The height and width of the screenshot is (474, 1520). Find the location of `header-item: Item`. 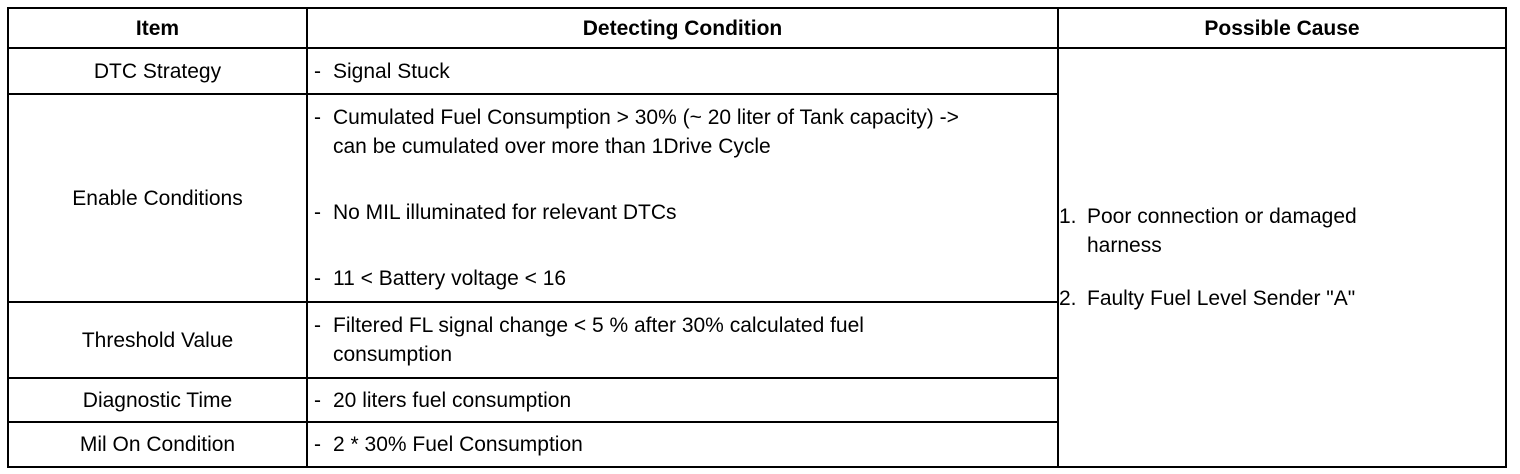

header-item: Item is located at coordinates (157, 28).